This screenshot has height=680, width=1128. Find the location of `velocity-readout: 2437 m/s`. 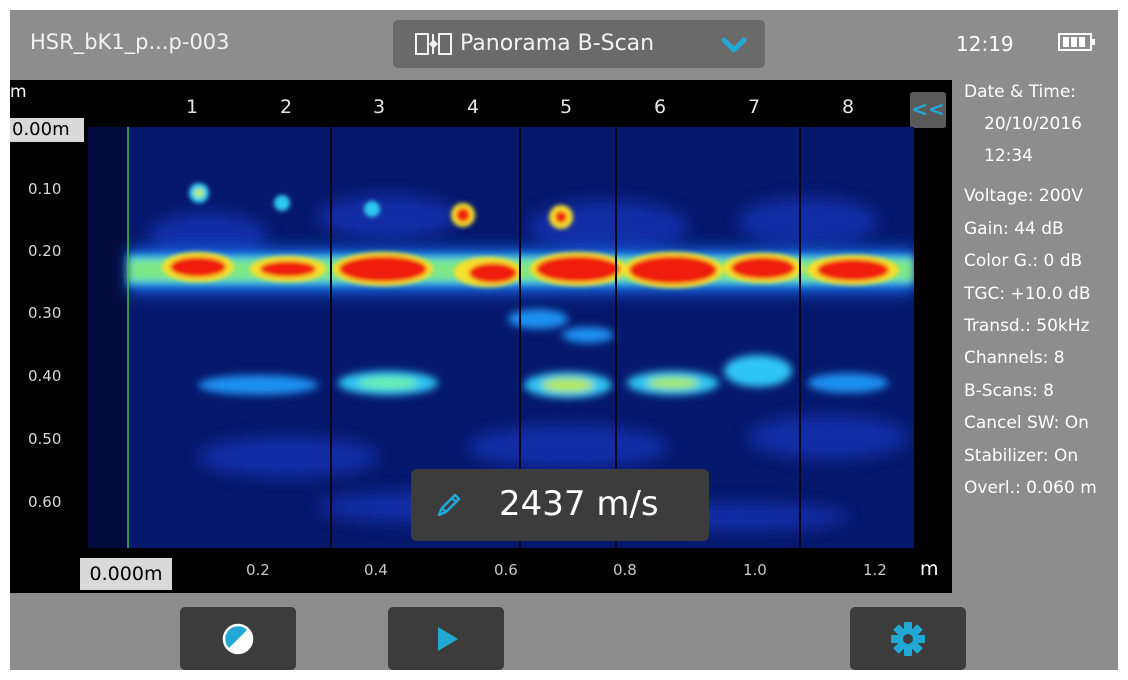

velocity-readout: 2437 m/s is located at coordinates (560, 505).